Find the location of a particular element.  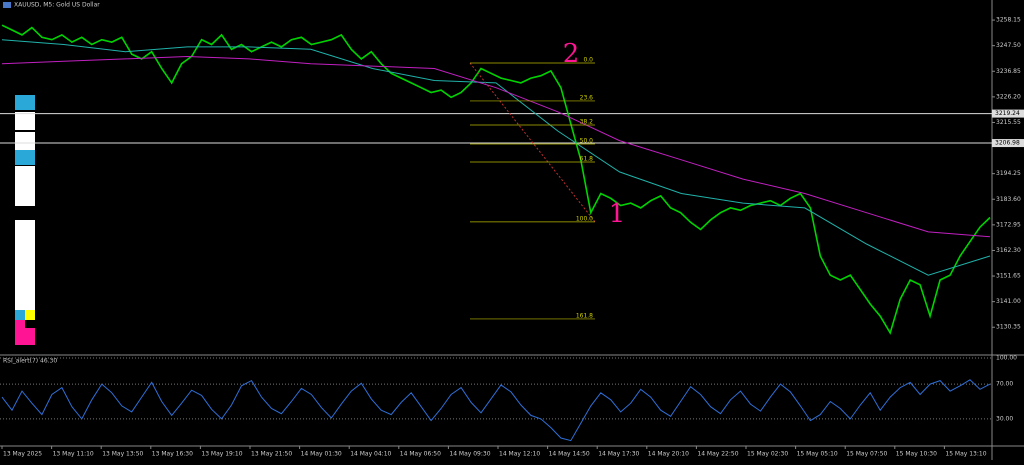

x-tick-label: 14 May 20:10 is located at coordinates (668, 454).